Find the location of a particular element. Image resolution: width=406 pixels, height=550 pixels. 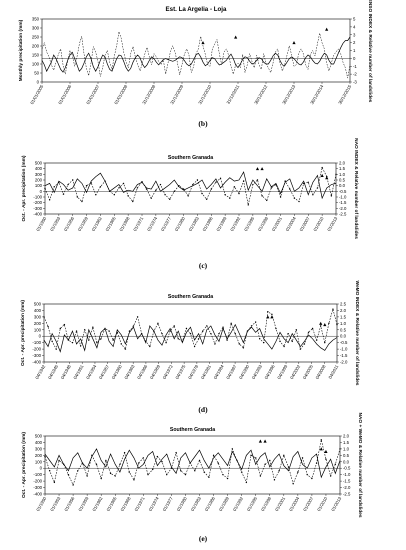

x-tick-label: 04/1975 is located at coordinates (180, 371).